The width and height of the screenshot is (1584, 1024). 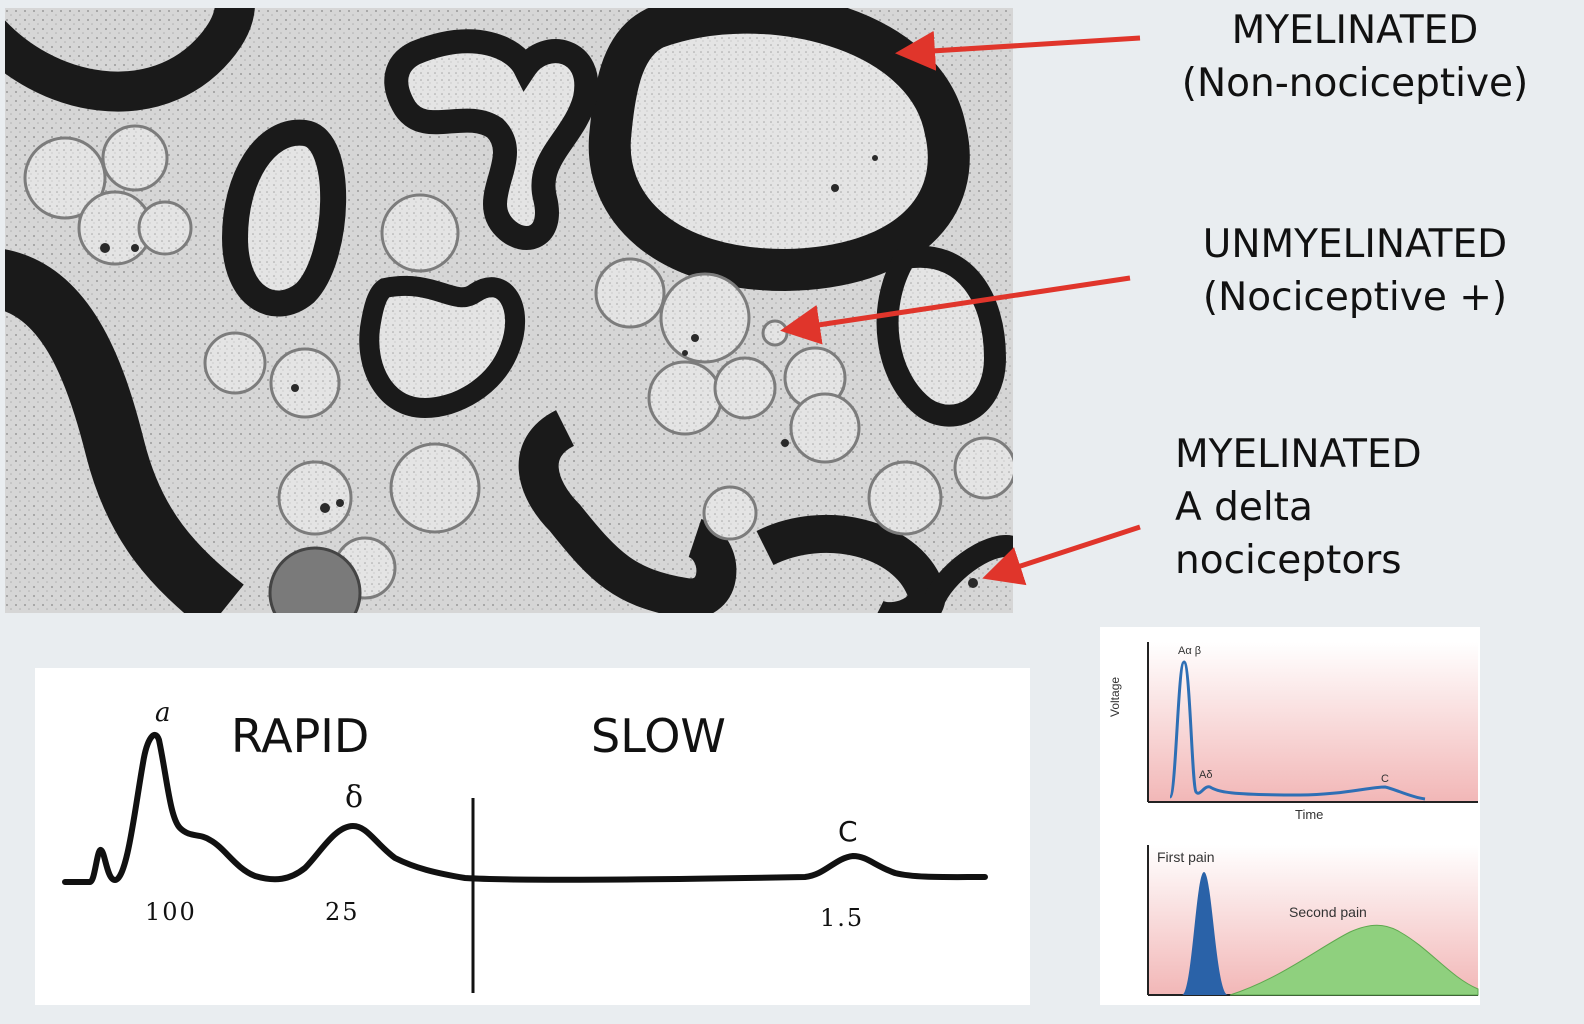 What do you see at coordinates (525, 808) in the screenshot?
I see `cap-trace` at bounding box center [525, 808].